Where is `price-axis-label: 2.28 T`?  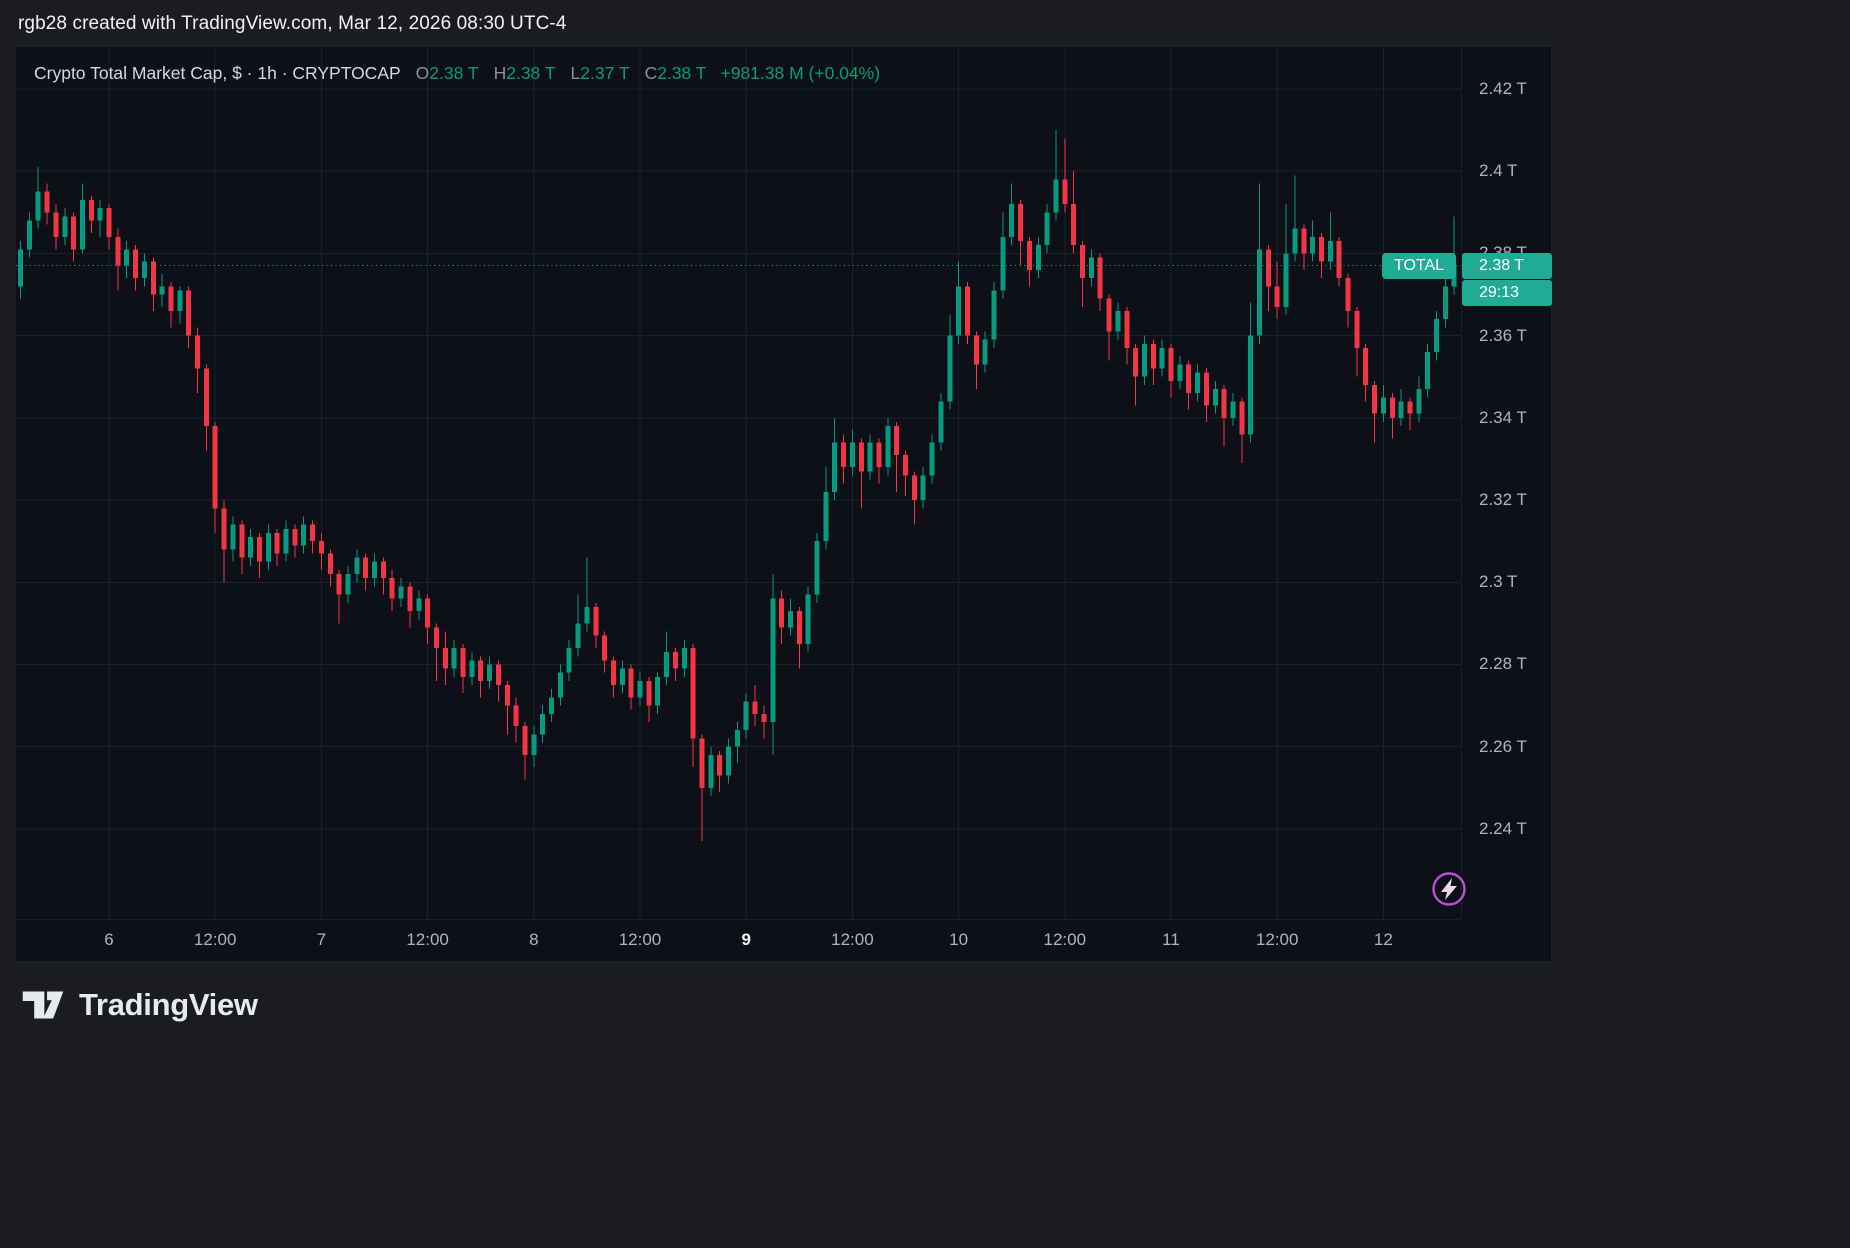 price-axis-label: 2.28 T is located at coordinates (1503, 664).